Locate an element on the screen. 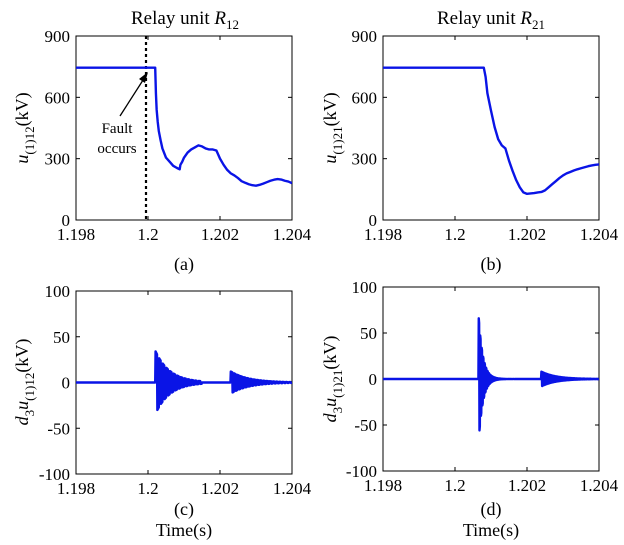  panel-b-y-tick-label: 300 is located at coordinates (365, 159).